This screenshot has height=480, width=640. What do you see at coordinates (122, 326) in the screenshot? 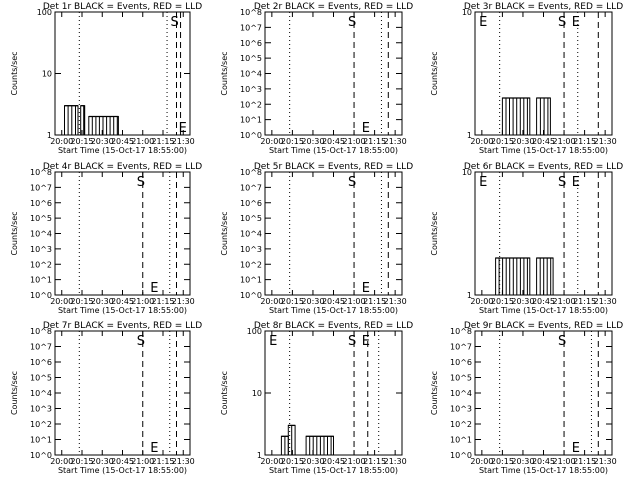
I see `panel-title: Det 7r BLACK = Events, RED = LLD` at bounding box center [122, 326].